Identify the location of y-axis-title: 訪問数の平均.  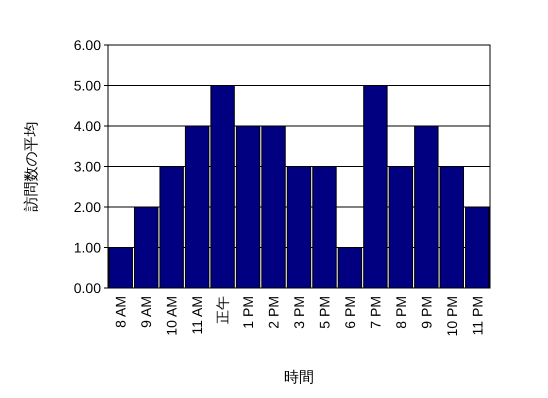
(31, 167).